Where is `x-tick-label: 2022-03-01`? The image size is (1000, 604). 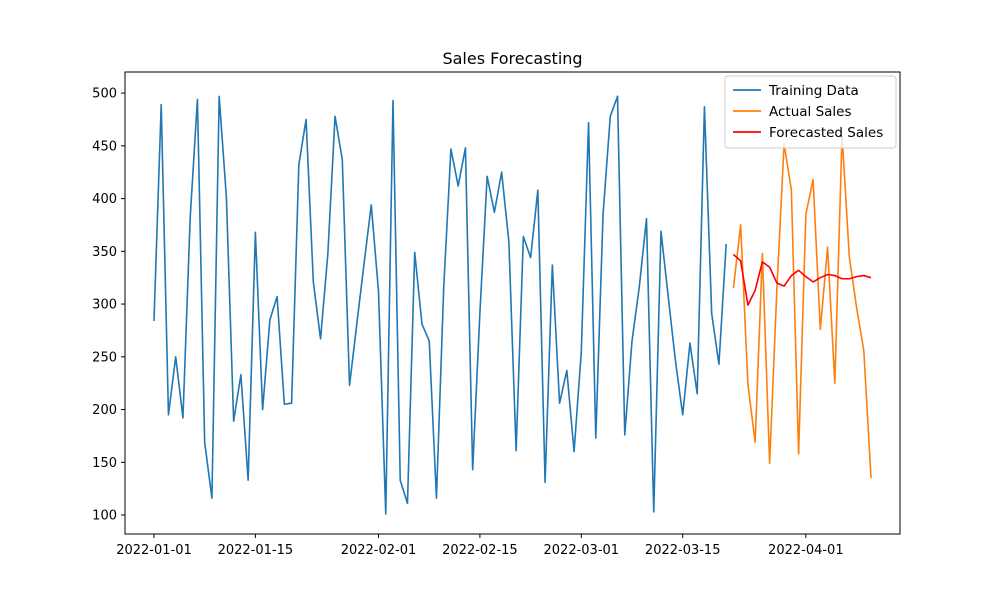
x-tick-label: 2022-03-01 is located at coordinates (582, 550).